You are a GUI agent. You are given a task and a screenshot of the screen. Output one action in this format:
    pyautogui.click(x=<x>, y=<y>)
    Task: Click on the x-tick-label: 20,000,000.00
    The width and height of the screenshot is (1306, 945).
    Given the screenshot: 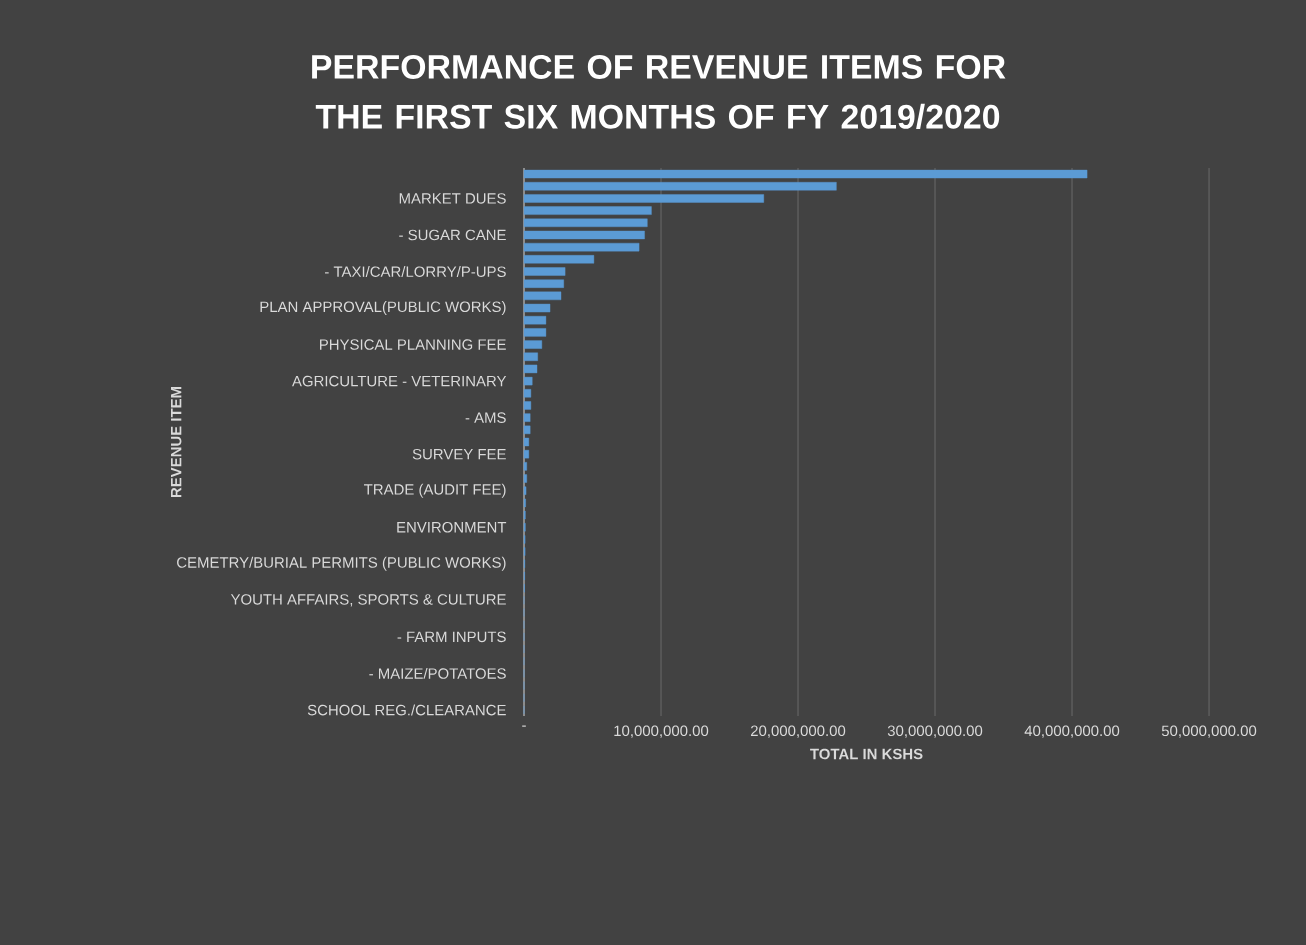 What is the action you would take?
    pyautogui.click(x=798, y=731)
    